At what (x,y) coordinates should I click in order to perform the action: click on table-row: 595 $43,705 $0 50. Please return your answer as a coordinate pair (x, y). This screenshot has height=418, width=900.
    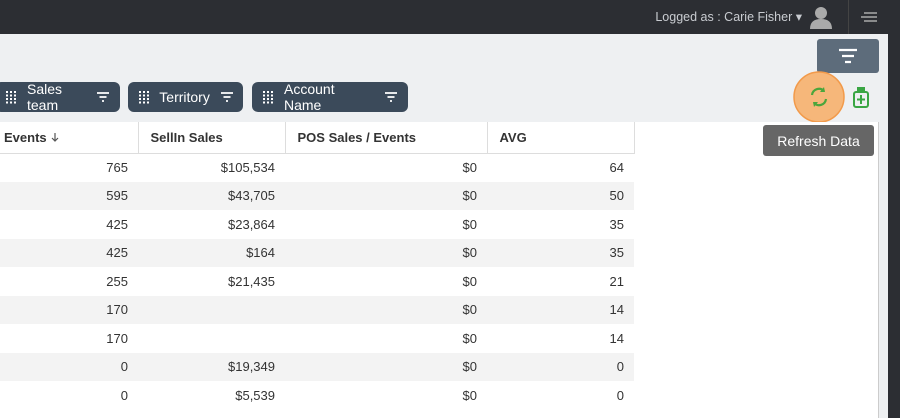
    Looking at the image, I should click on (317, 195).